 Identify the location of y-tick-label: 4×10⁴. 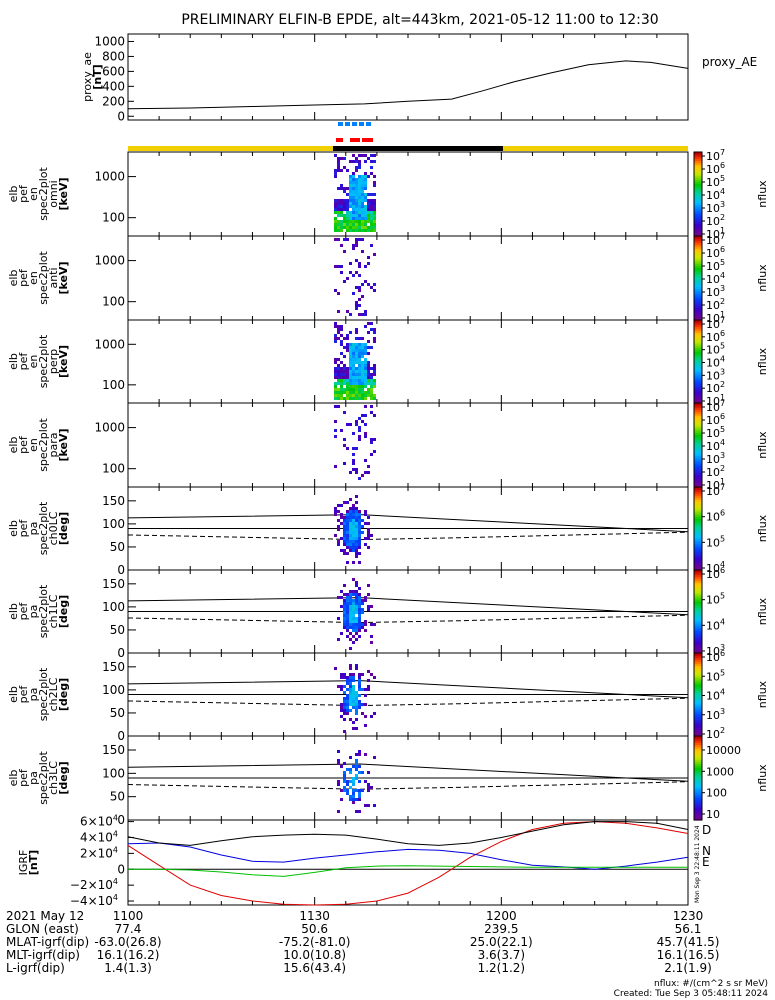
(99, 836).